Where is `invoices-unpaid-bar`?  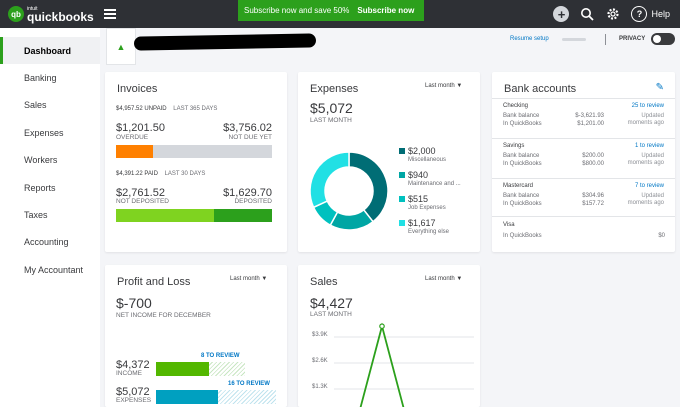
invoices-unpaid-bar is located at coordinates (194, 151).